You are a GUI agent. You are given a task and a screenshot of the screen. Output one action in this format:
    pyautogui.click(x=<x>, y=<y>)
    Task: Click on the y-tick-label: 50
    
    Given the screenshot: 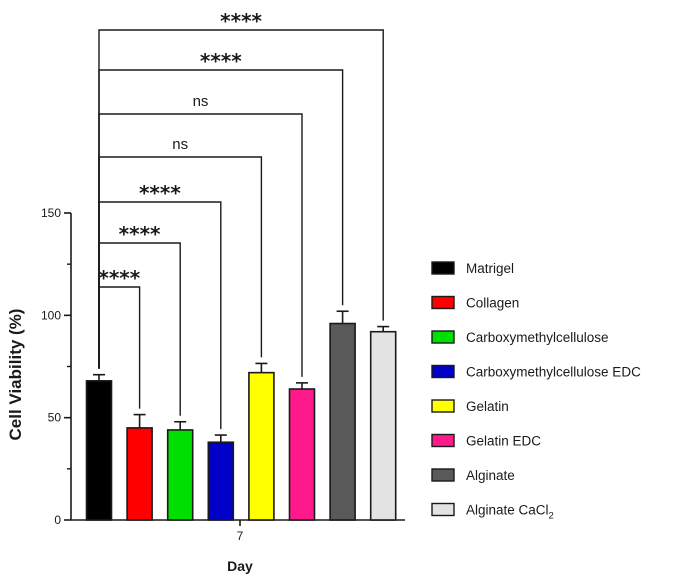 What is the action you would take?
    pyautogui.click(x=55, y=418)
    